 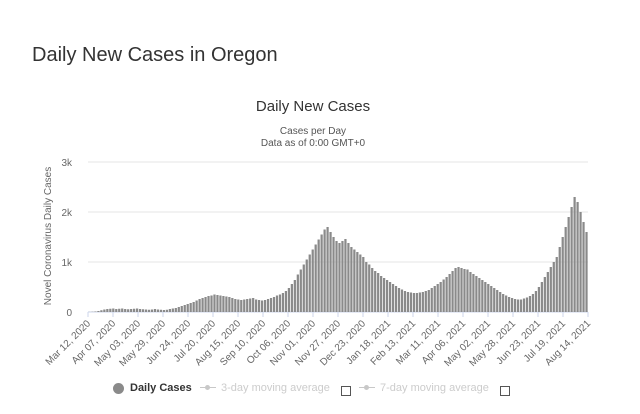 What do you see at coordinates (424, 388) in the screenshot?
I see `legend-item-7-day-average: 7-day moving average` at bounding box center [424, 388].